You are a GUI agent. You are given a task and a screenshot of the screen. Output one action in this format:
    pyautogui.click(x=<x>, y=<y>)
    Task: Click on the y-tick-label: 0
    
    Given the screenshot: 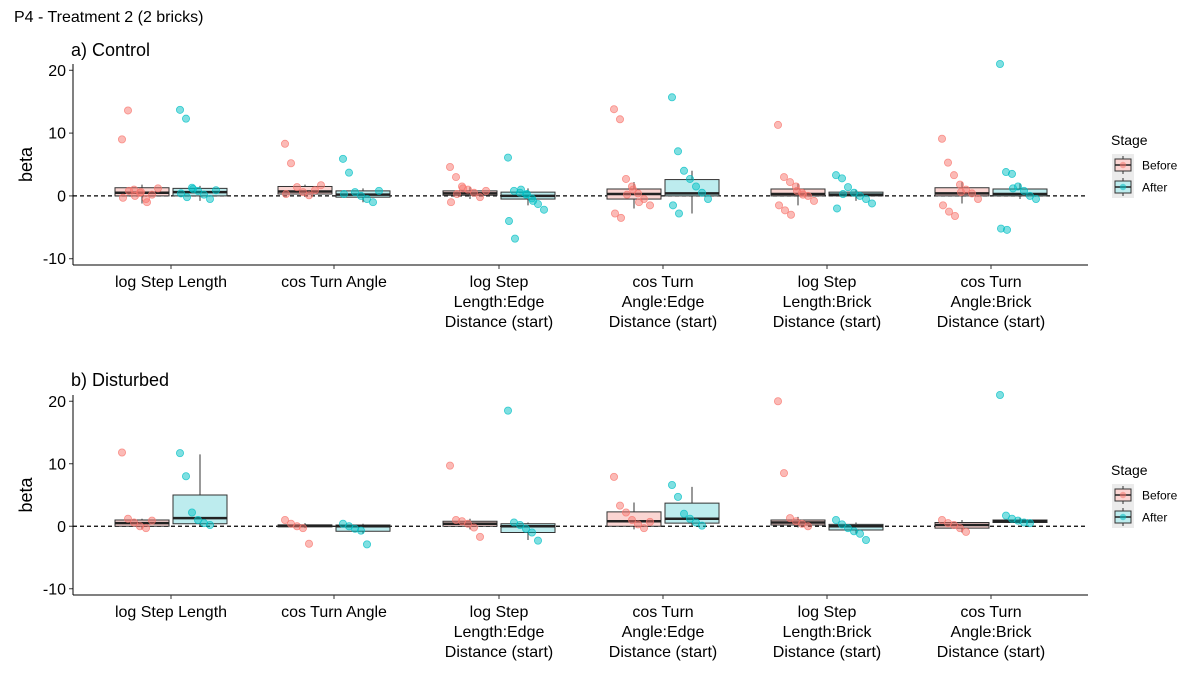 What is the action you would take?
    pyautogui.click(x=61, y=527)
    